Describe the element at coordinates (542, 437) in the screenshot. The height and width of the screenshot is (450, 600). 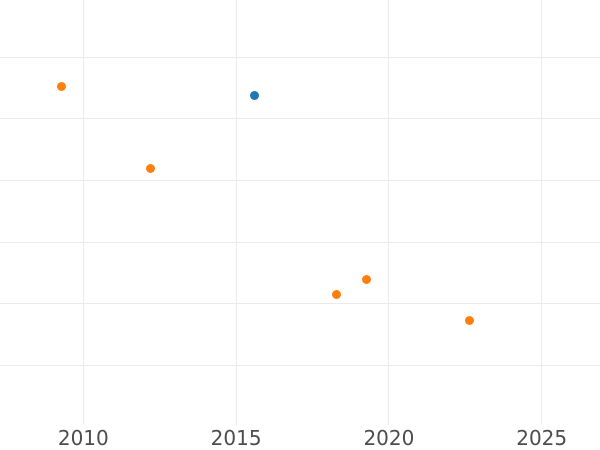
I see `x-tick-label: 2025` at that location.